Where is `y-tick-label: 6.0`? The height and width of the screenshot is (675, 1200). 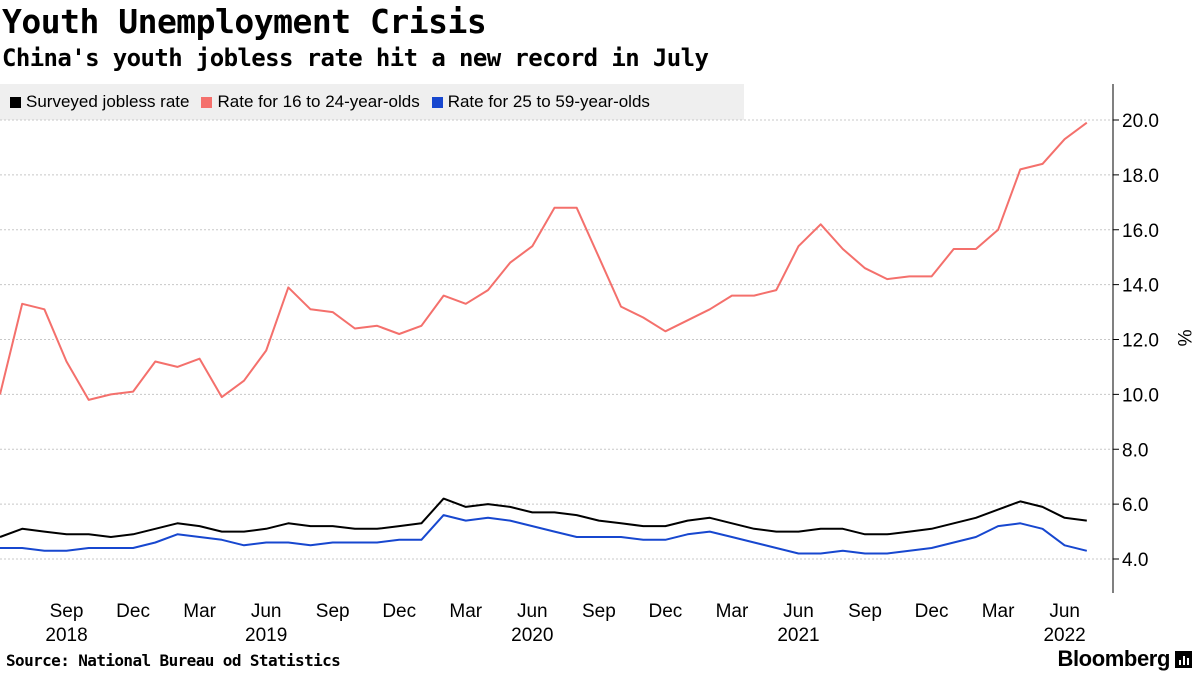 y-tick-label: 6.0 is located at coordinates (1135, 505).